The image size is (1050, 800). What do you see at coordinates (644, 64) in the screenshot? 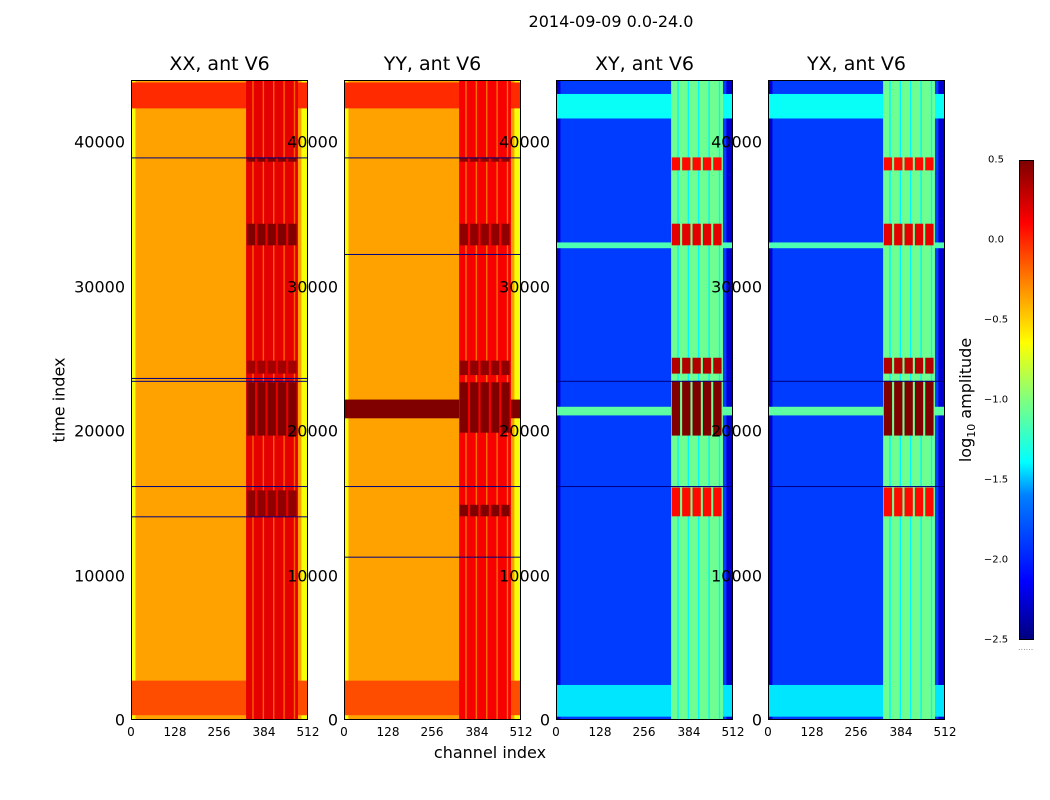
I see `panel-title: XY, ant V6` at bounding box center [644, 64].